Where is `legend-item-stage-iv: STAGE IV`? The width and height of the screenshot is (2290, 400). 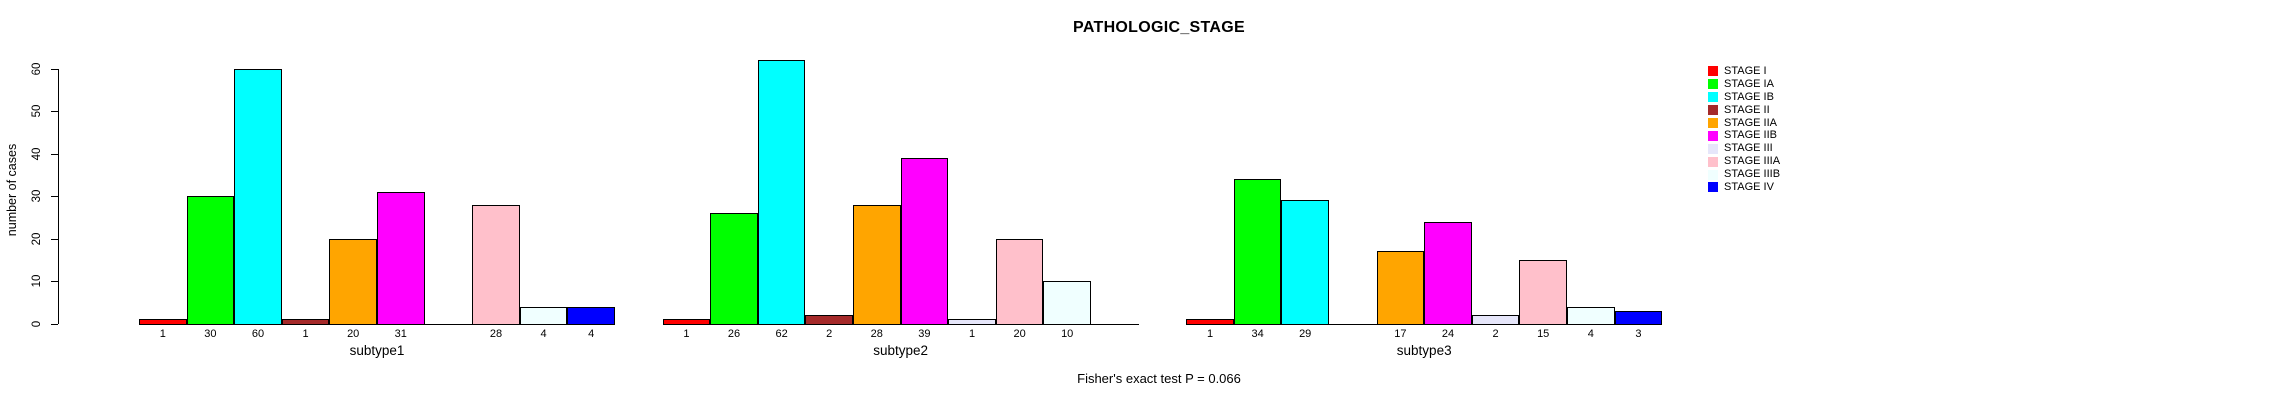 legend-item-stage-iv: STAGE IV is located at coordinates (1744, 187).